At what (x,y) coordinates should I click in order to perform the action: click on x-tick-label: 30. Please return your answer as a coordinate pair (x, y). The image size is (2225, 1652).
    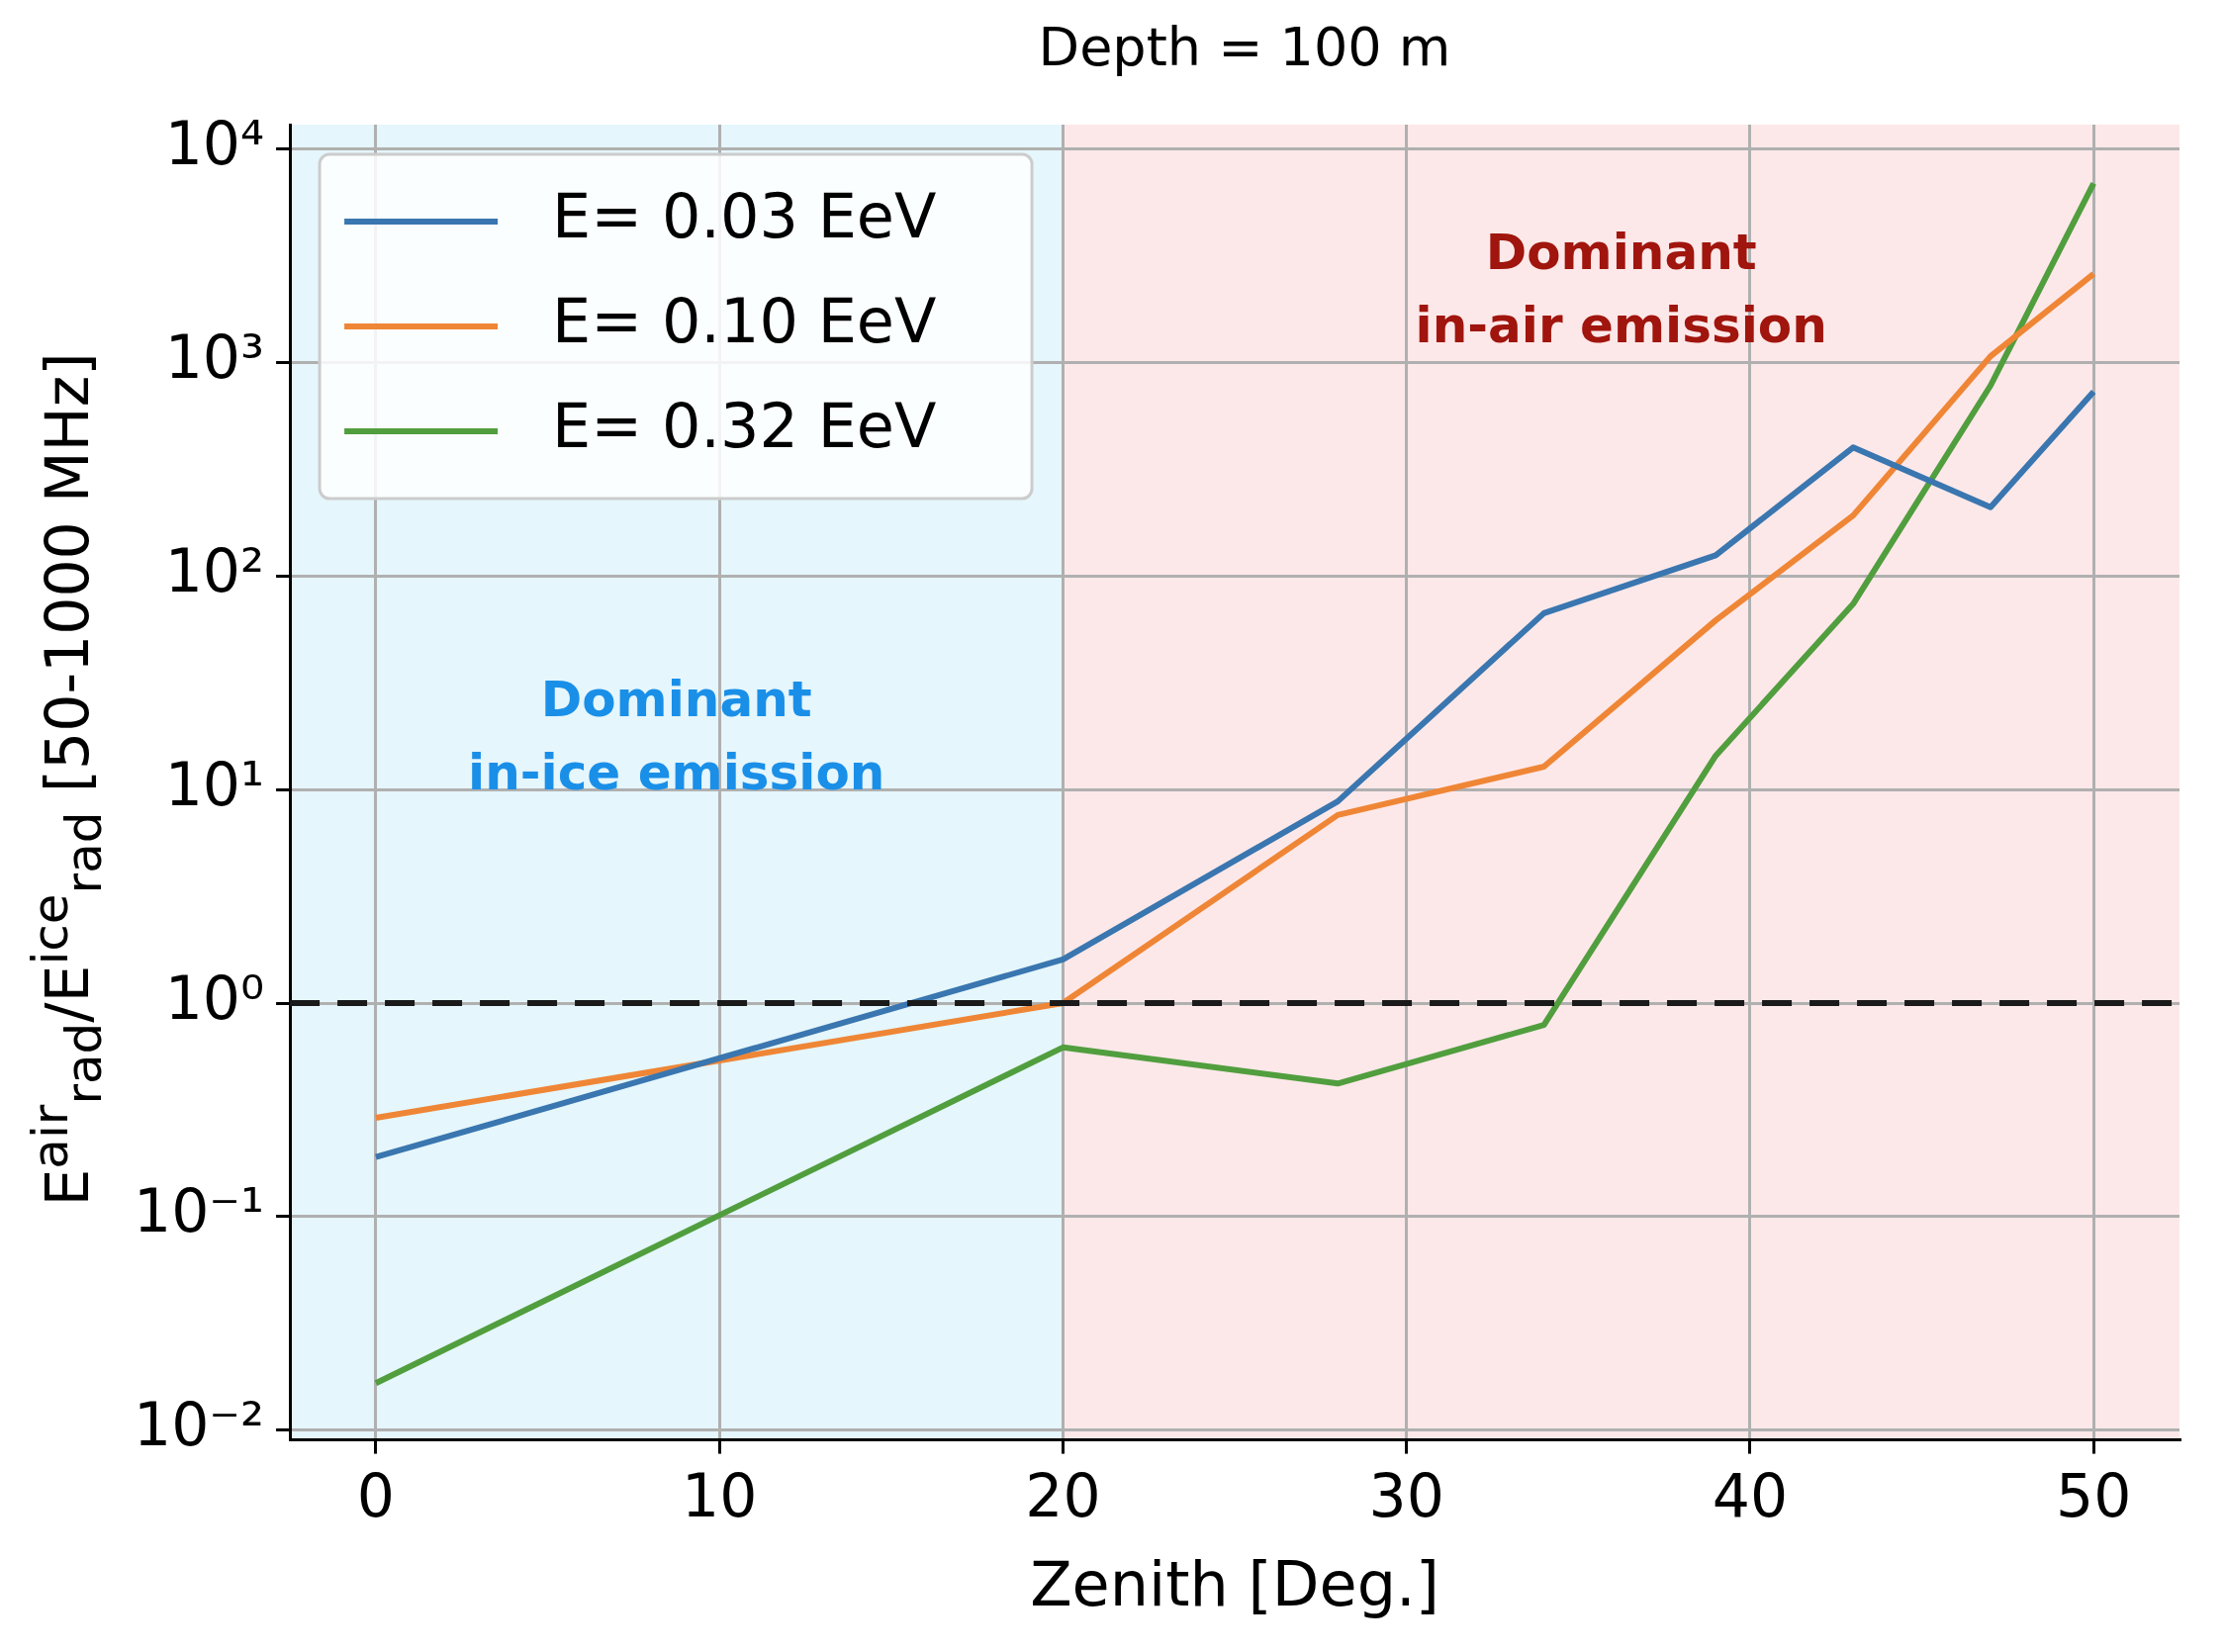
    Looking at the image, I should click on (1406, 1496).